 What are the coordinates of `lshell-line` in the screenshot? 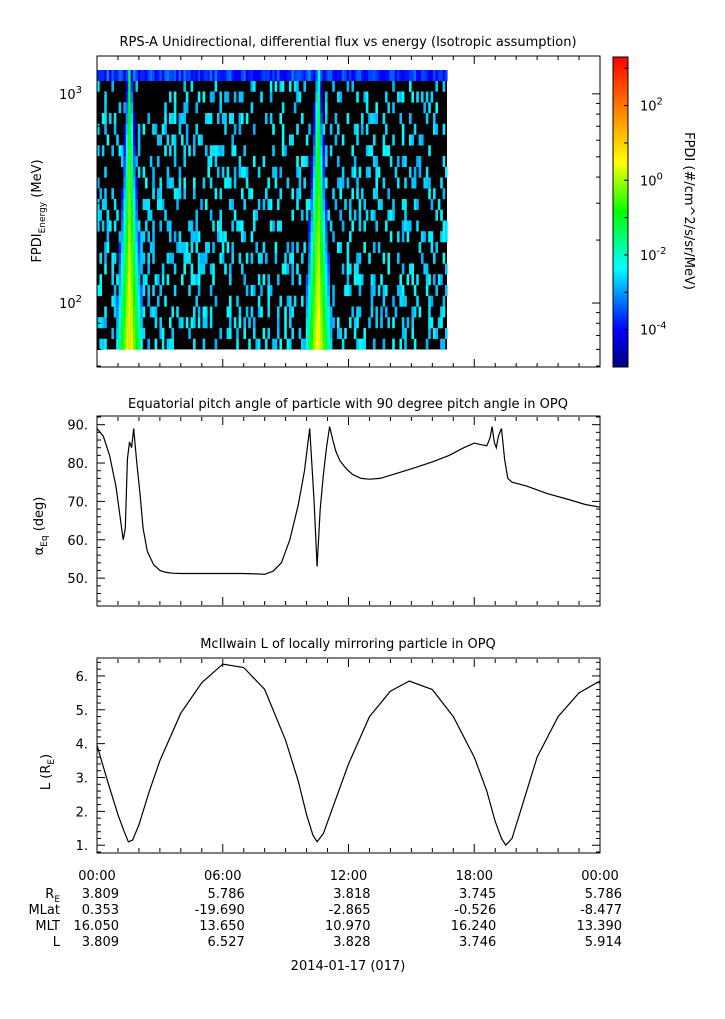 It's located at (348, 755).